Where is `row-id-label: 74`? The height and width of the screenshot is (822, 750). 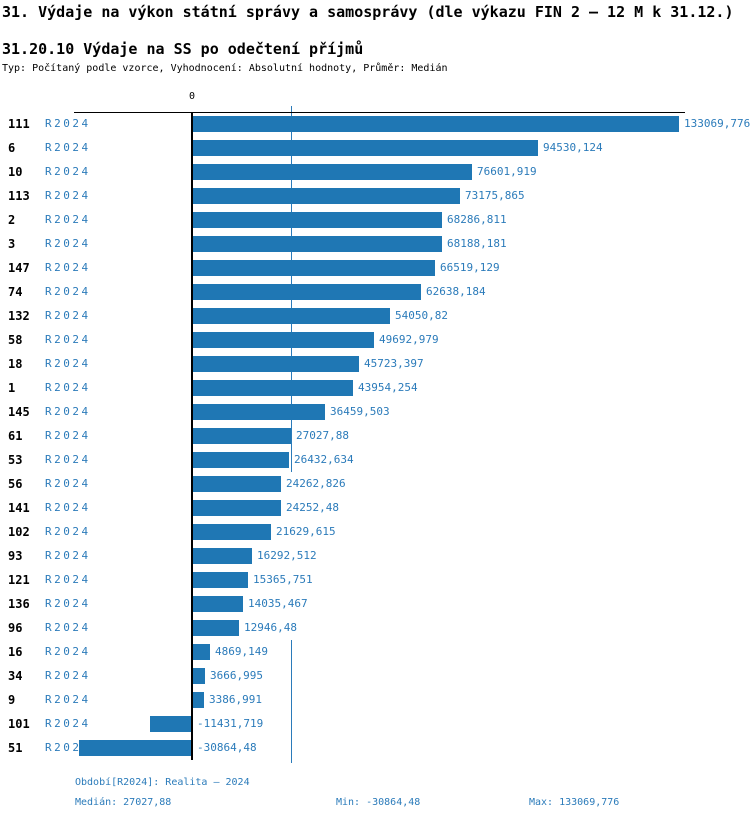
row-id-label: 74 is located at coordinates (15, 292).